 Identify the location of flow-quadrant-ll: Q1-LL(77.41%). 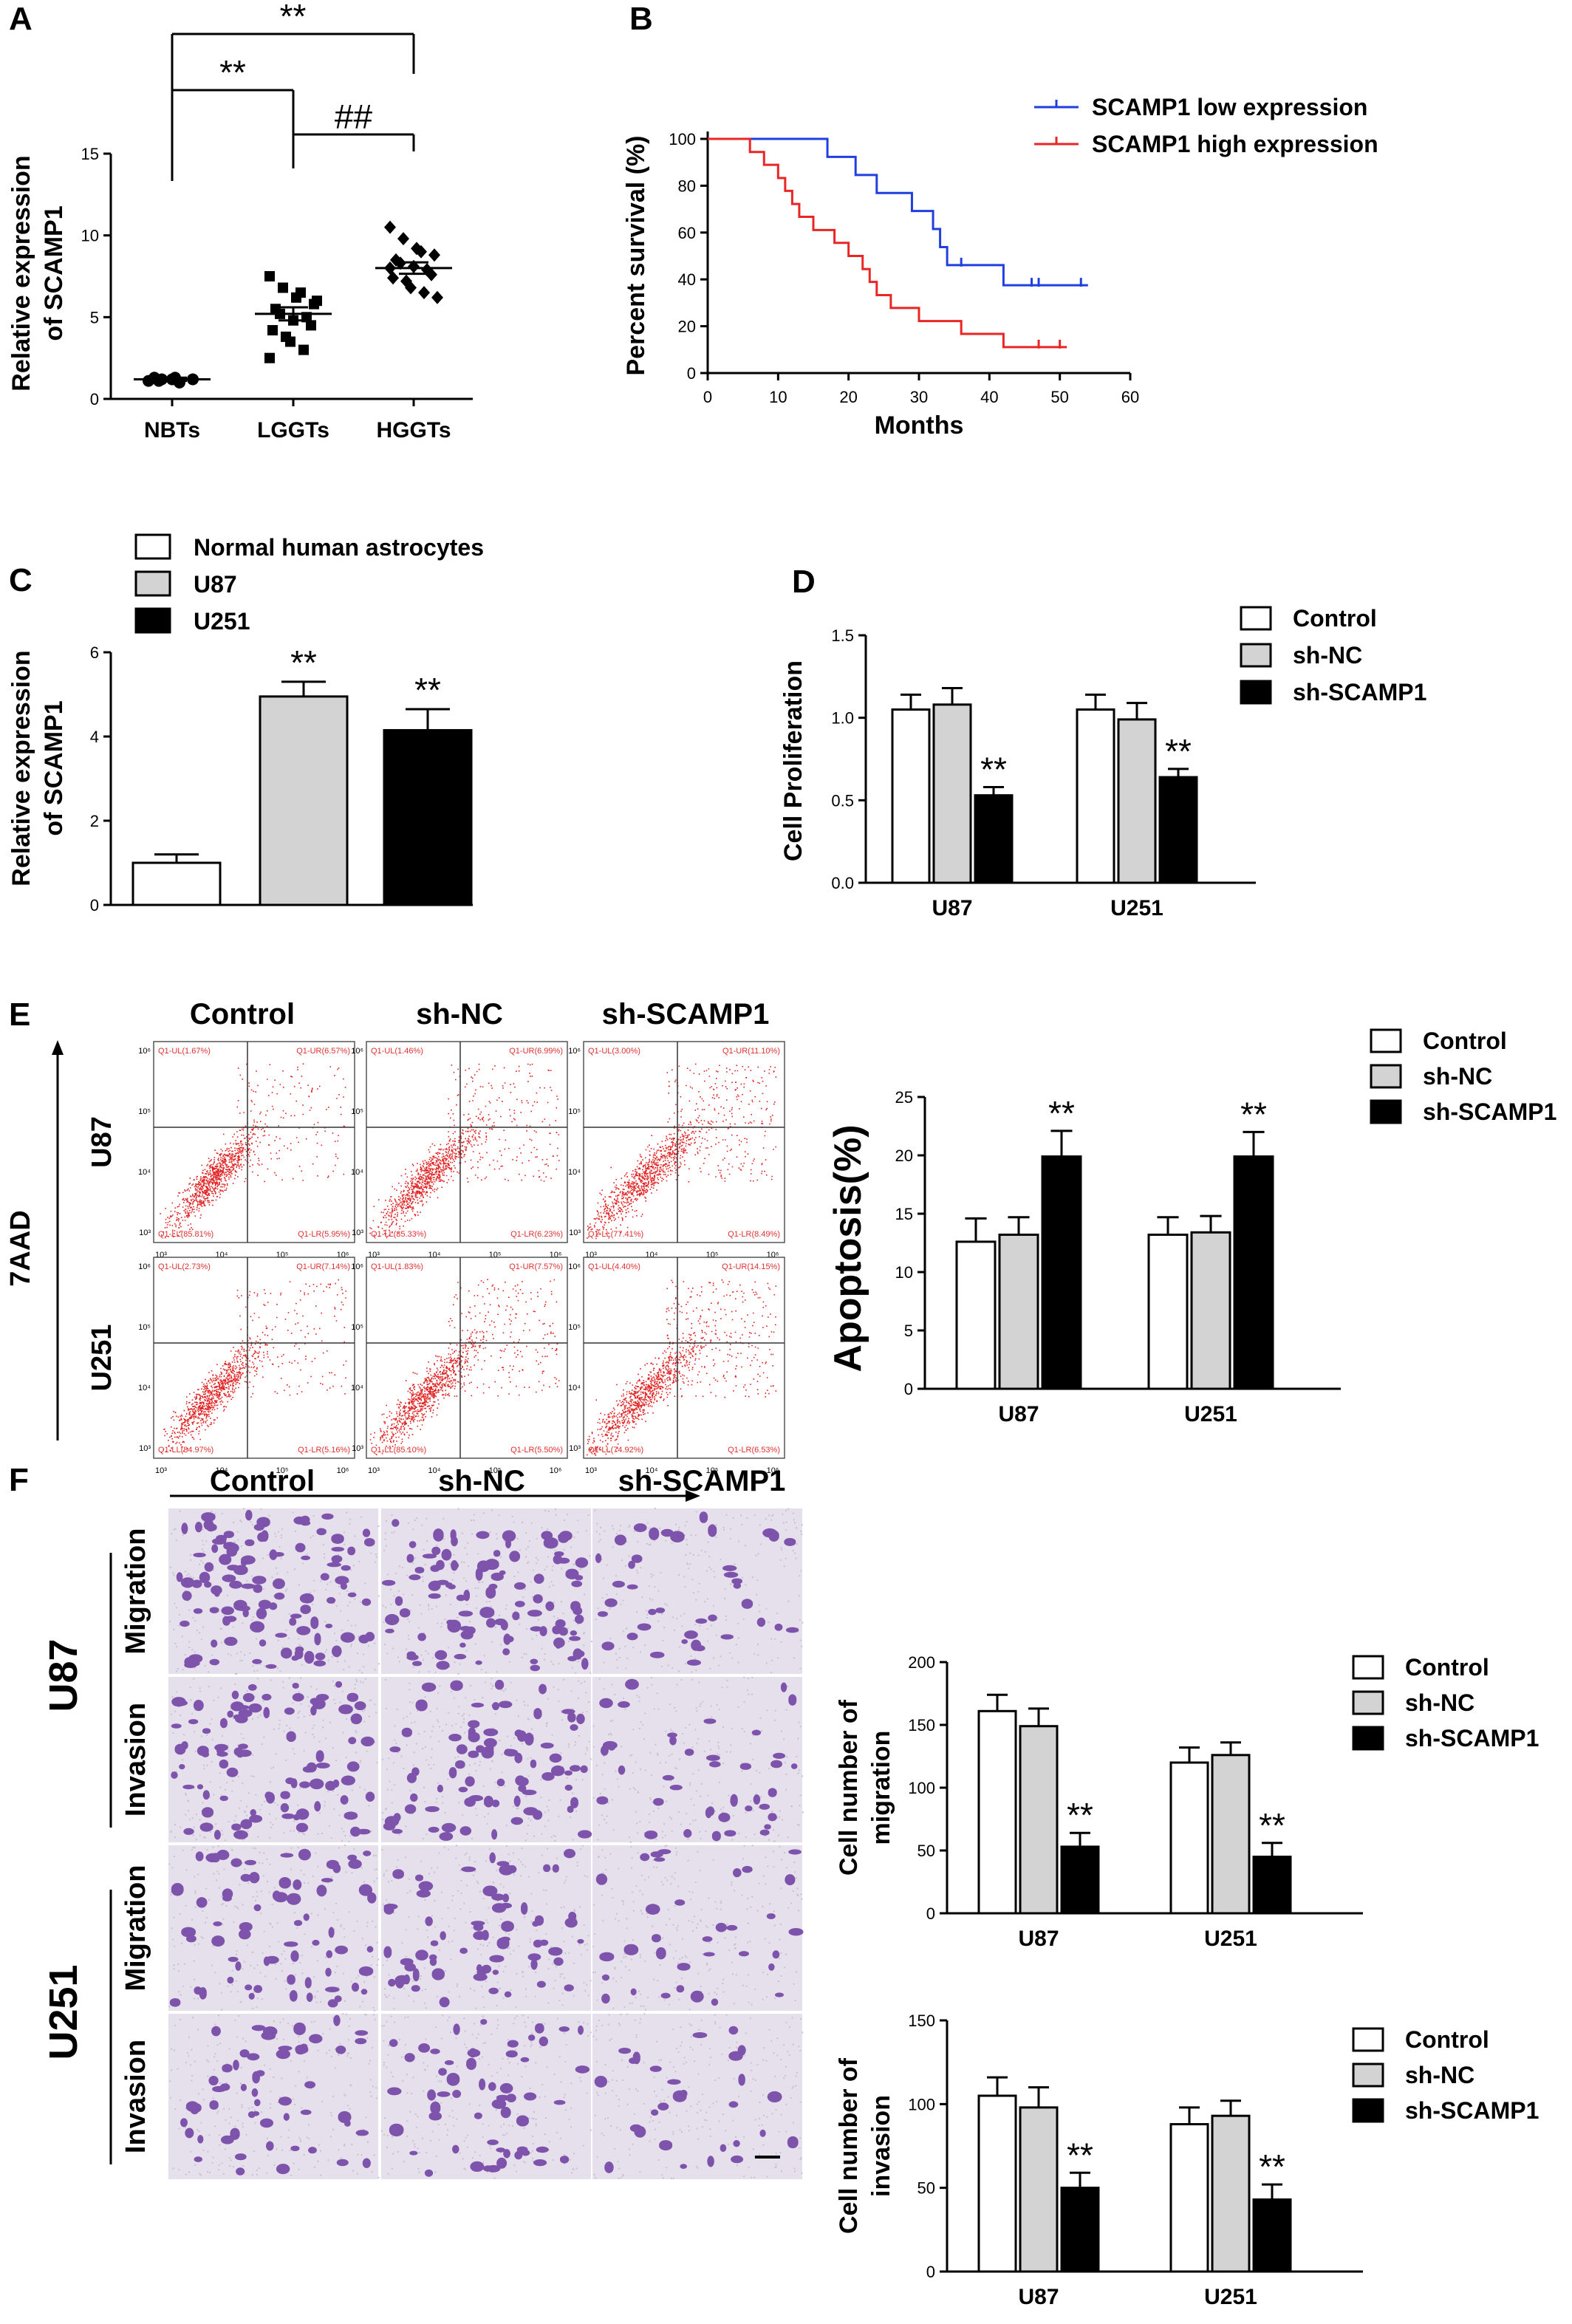
(616, 1234).